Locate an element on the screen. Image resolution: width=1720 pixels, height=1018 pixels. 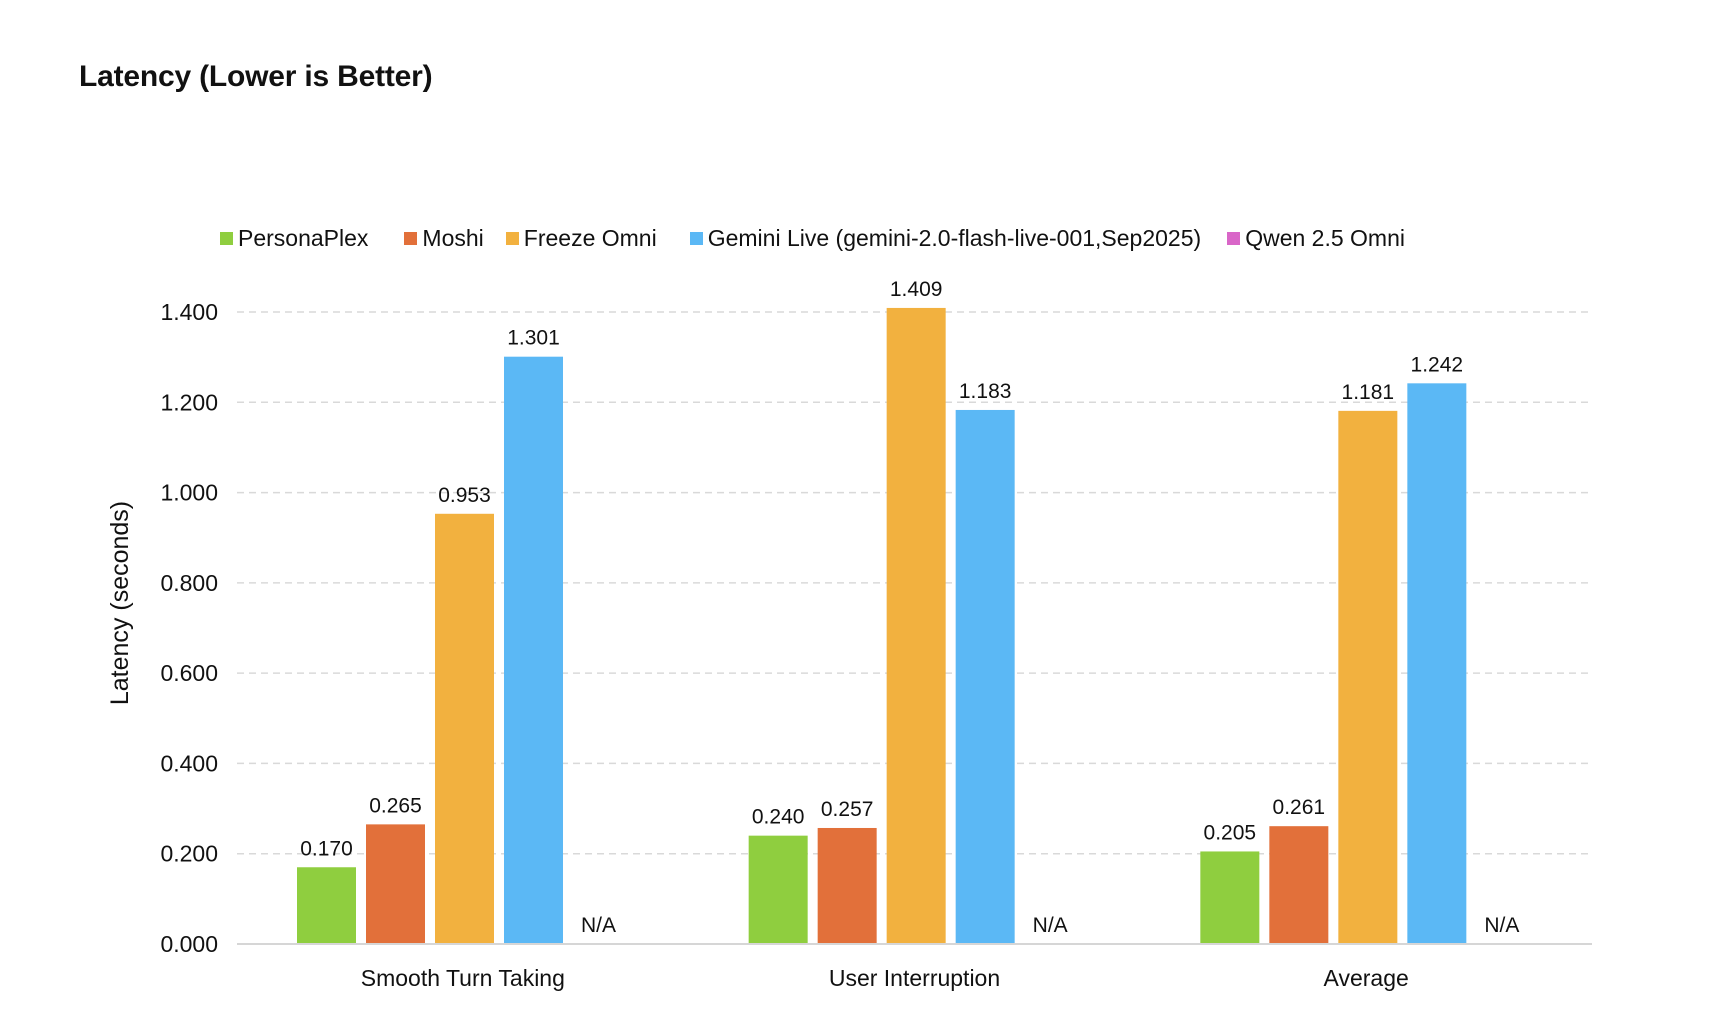
y-tick-label: 0.600 is located at coordinates (189, 673).